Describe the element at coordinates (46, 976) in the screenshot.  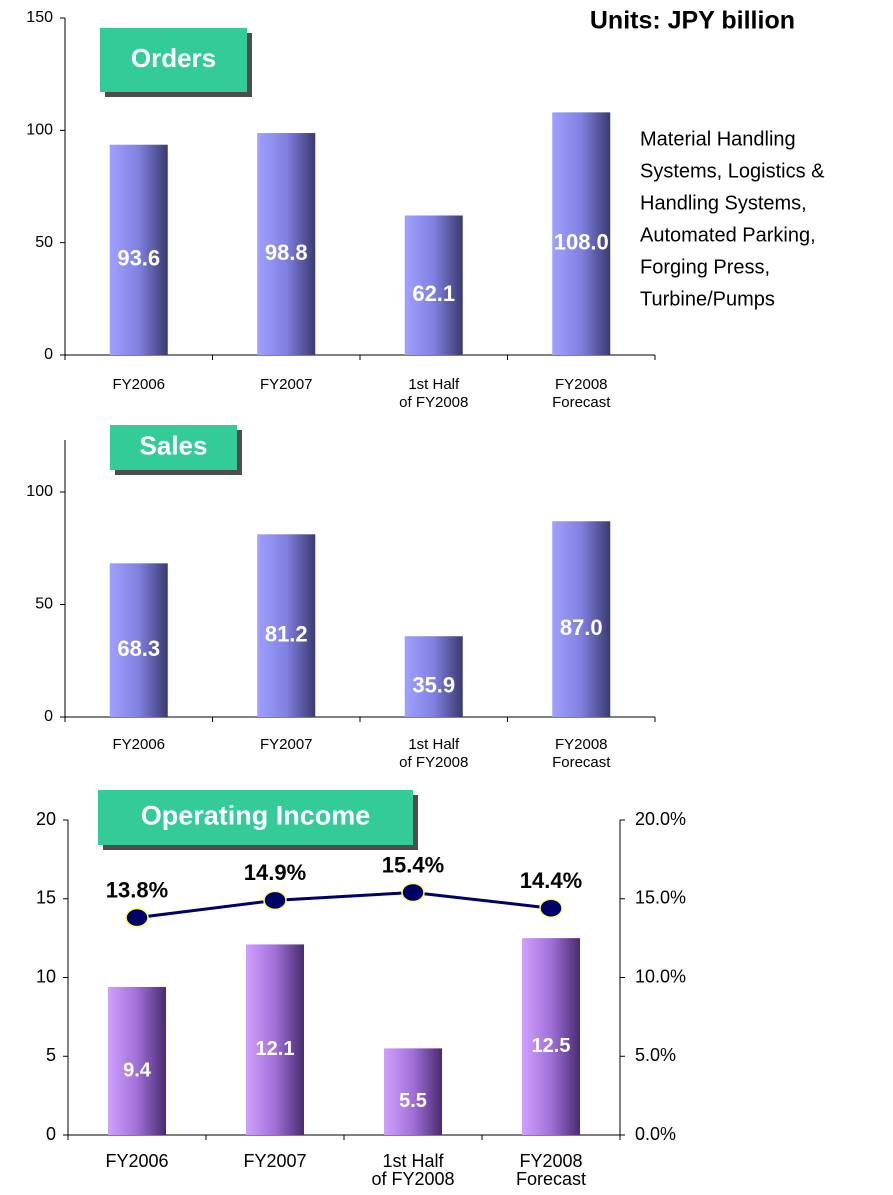
I see `y-tick-label: 10` at that location.